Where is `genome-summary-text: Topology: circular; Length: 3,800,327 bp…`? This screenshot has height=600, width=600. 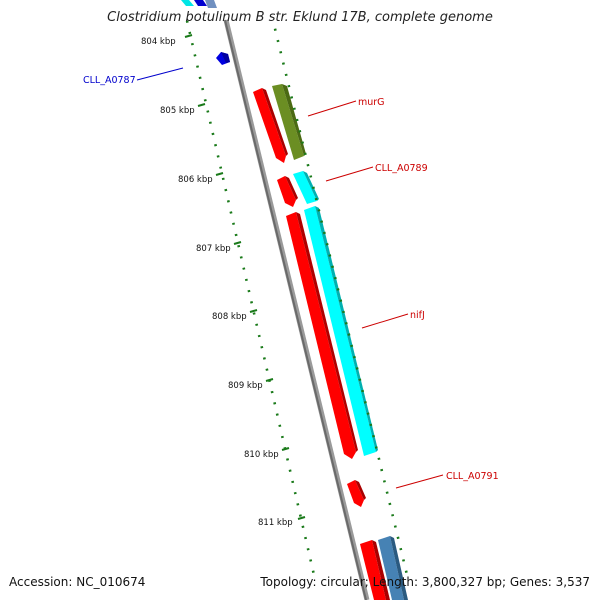 genome-summary-text: Topology: circular; Length: 3,800,327 bp… is located at coordinates (425, 582).